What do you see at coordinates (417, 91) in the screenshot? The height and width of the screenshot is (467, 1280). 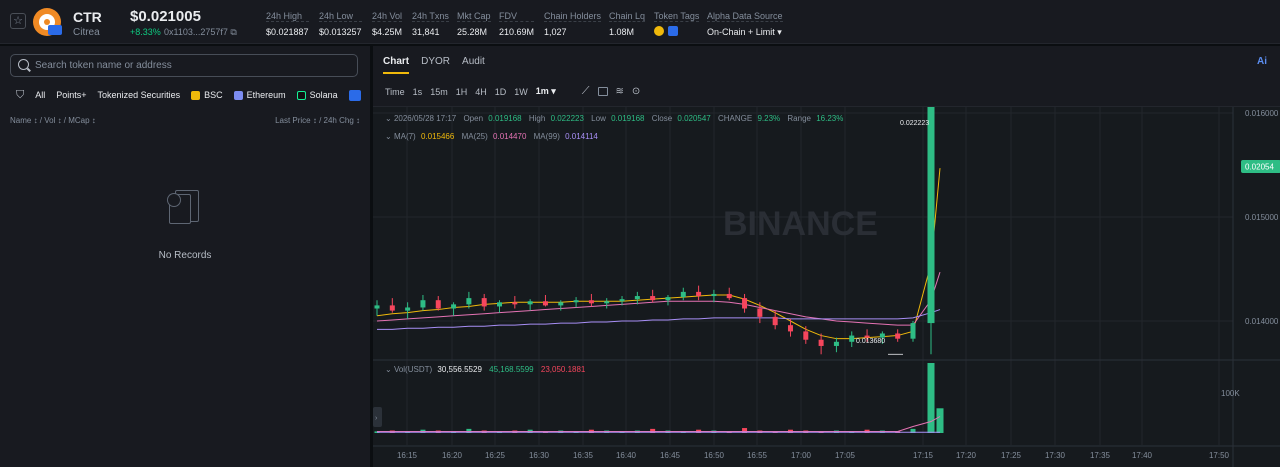 I see `interval-1s: 1s` at bounding box center [417, 91].